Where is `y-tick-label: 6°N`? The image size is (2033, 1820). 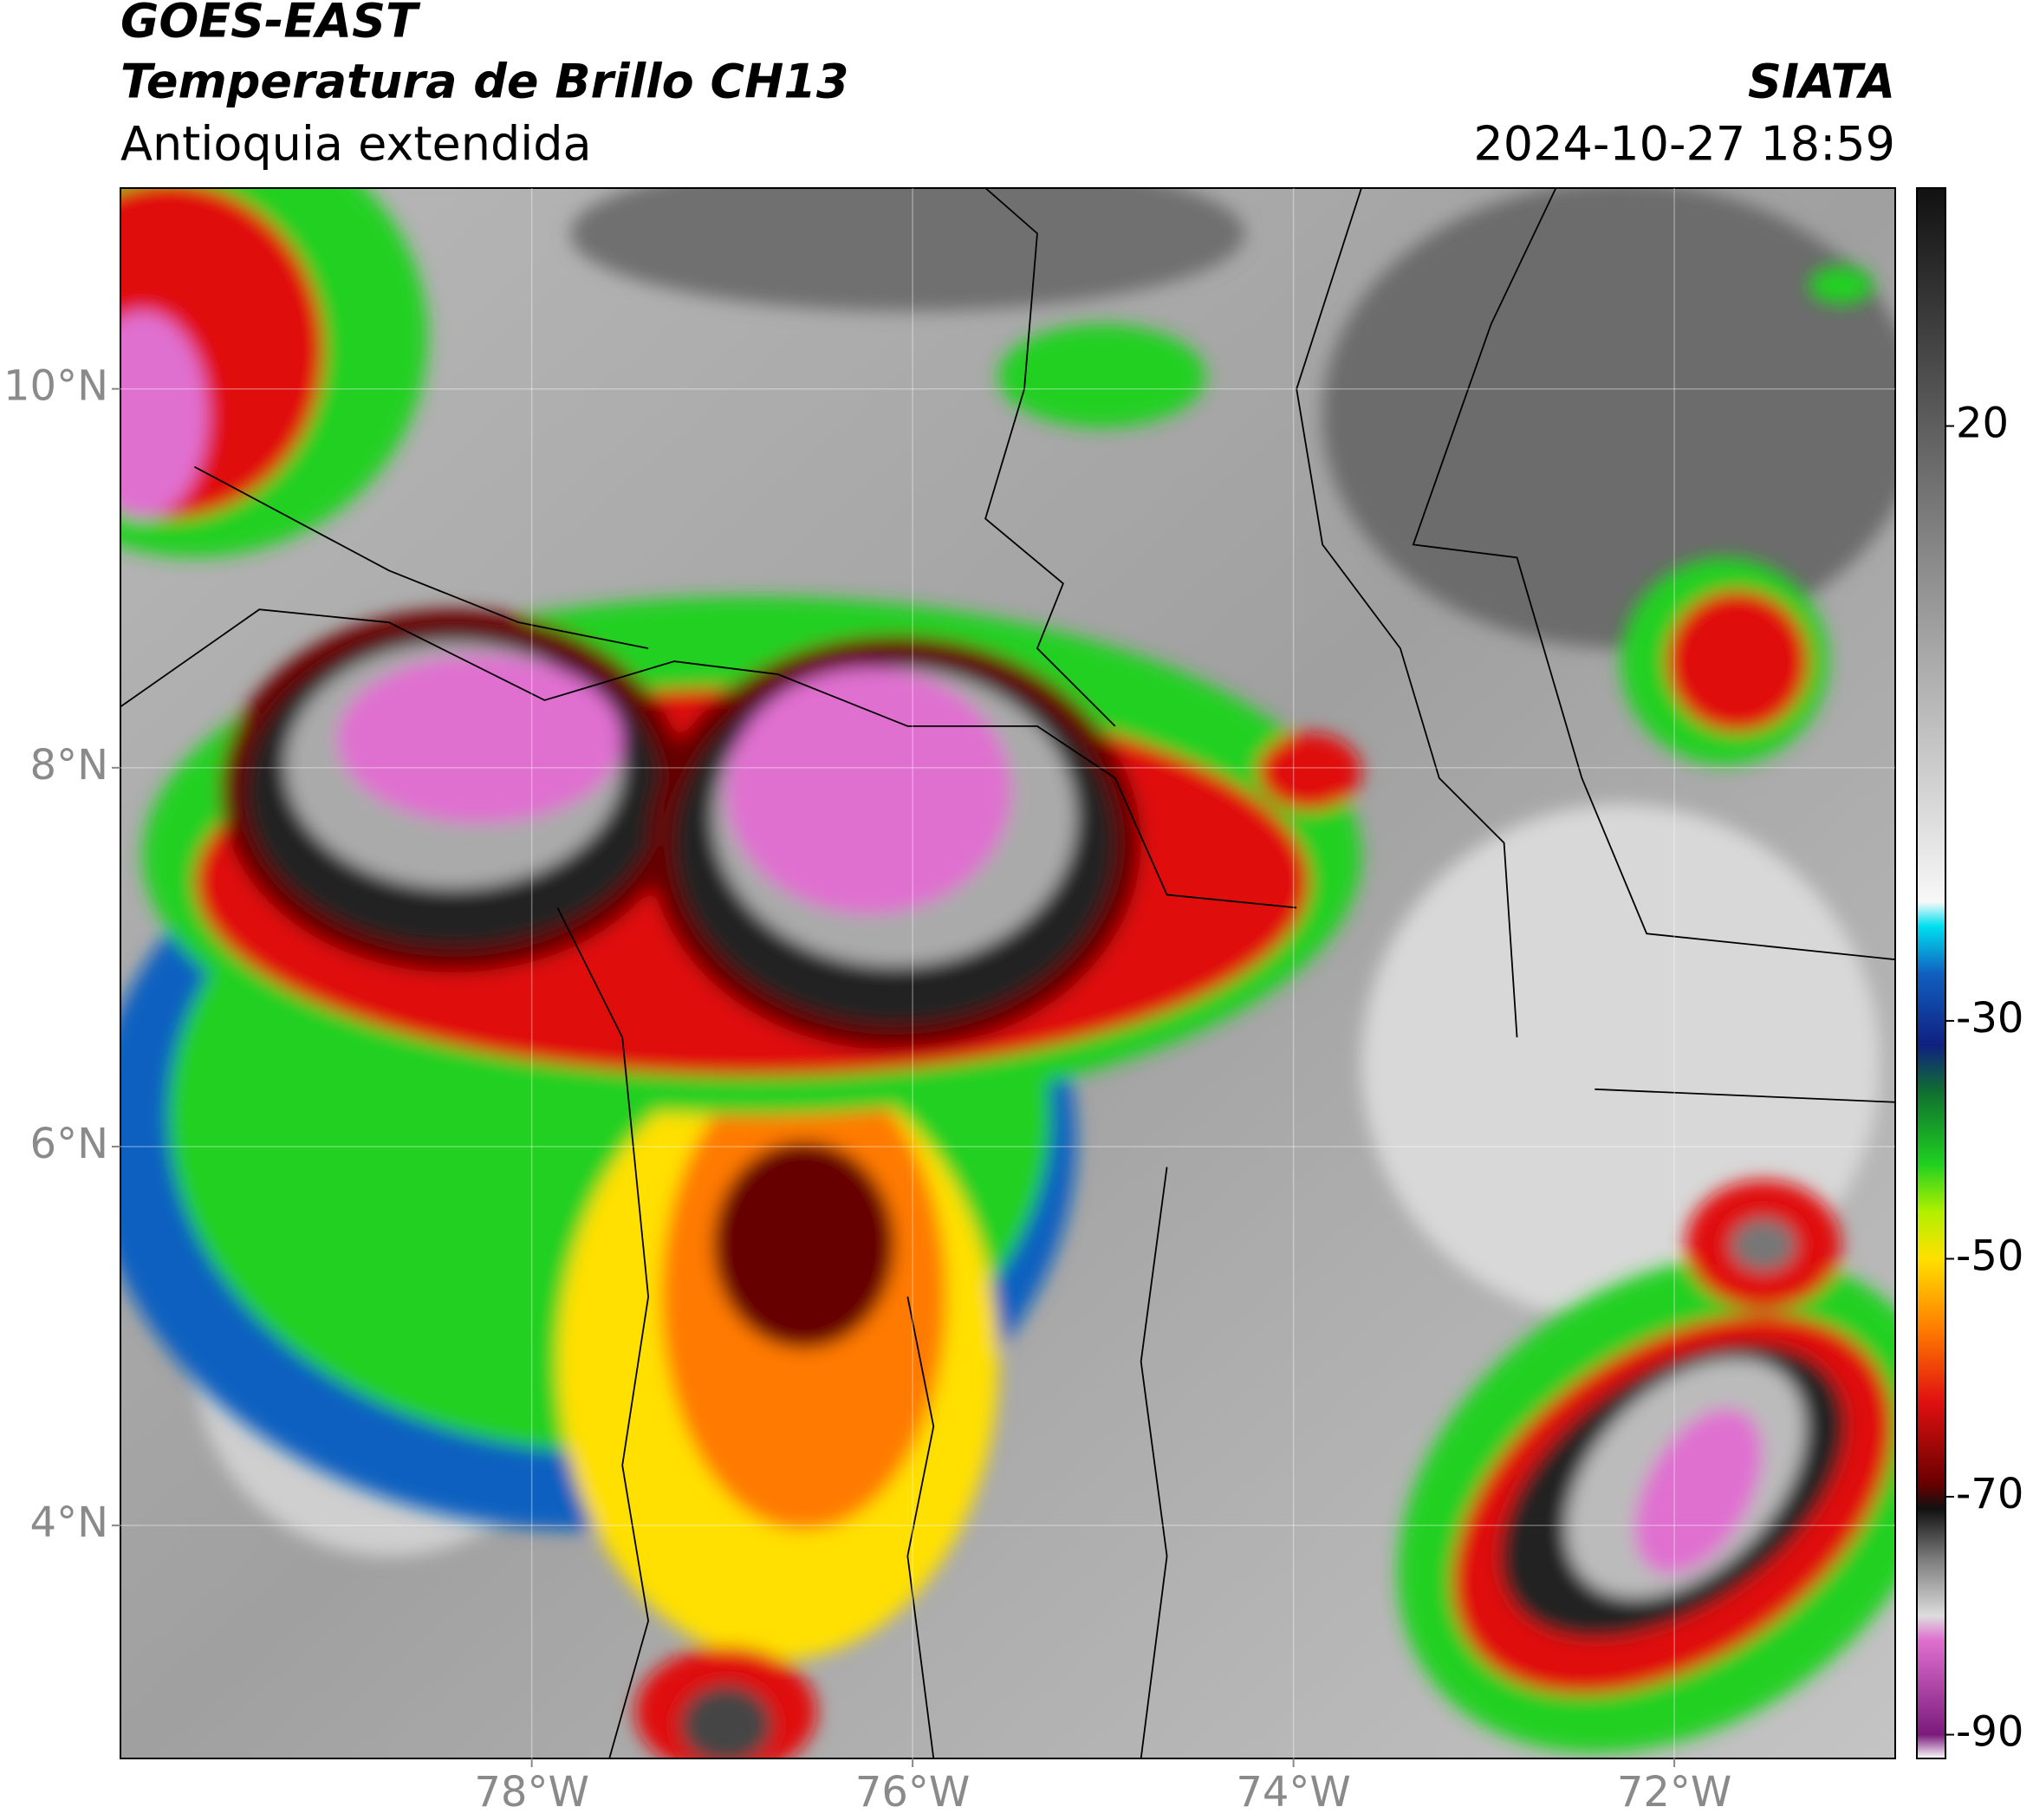
y-tick-label: 6°N is located at coordinates (69, 1144).